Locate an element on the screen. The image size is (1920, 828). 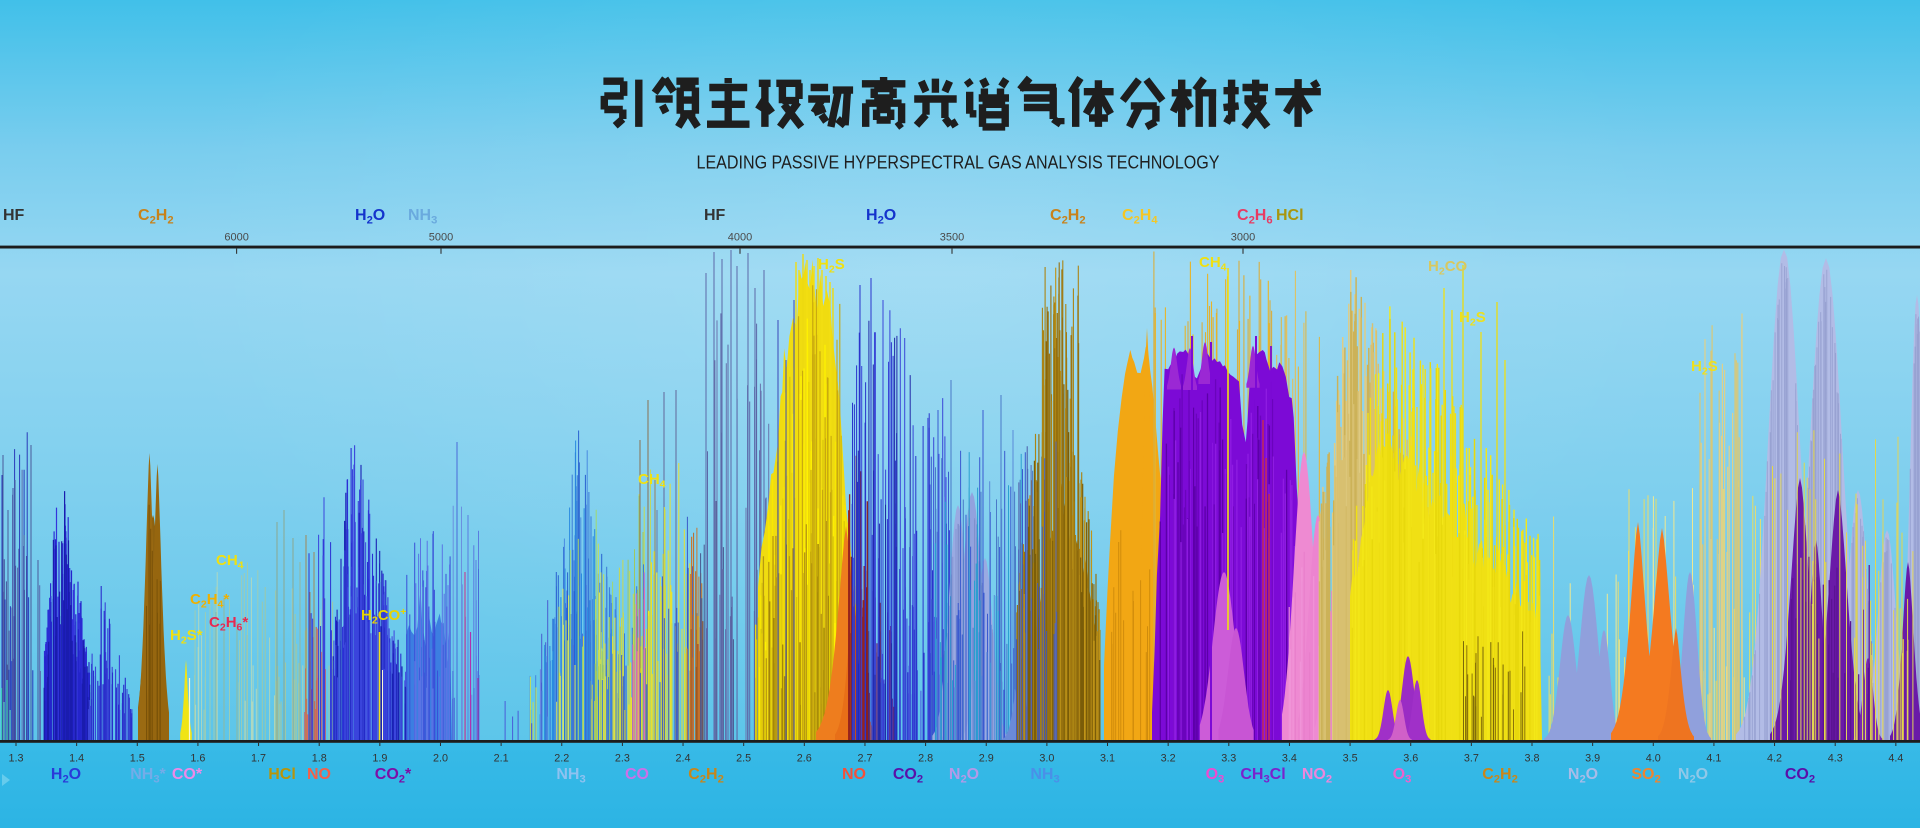
svg-text: C2H6 is located at coordinates (1255, 217).